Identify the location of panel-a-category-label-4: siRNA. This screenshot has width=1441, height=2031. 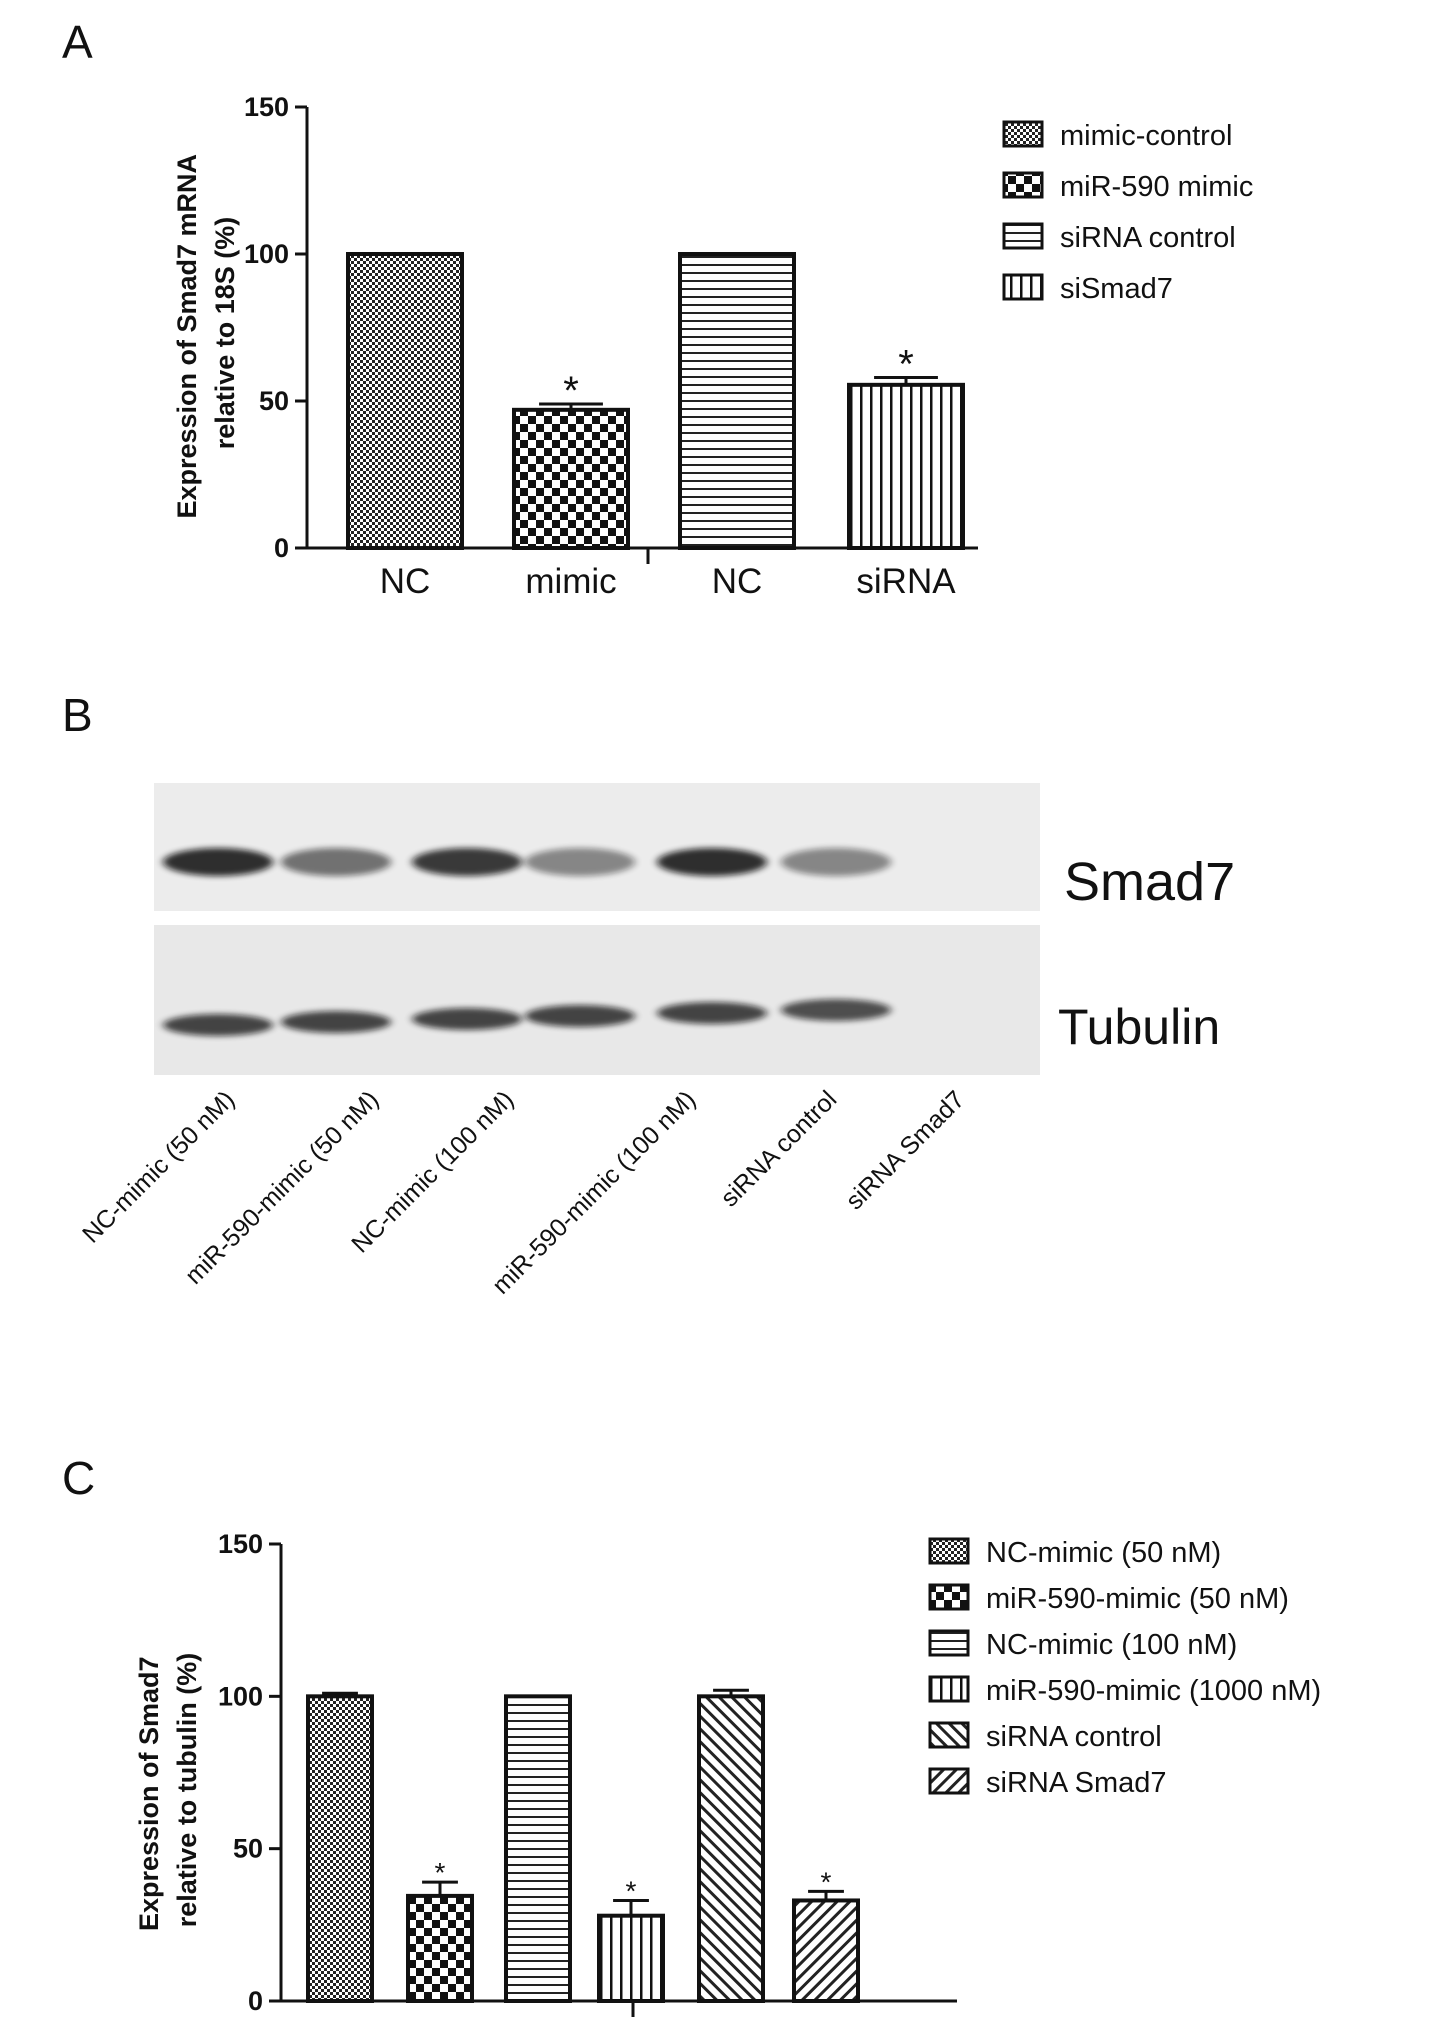
(906, 581).